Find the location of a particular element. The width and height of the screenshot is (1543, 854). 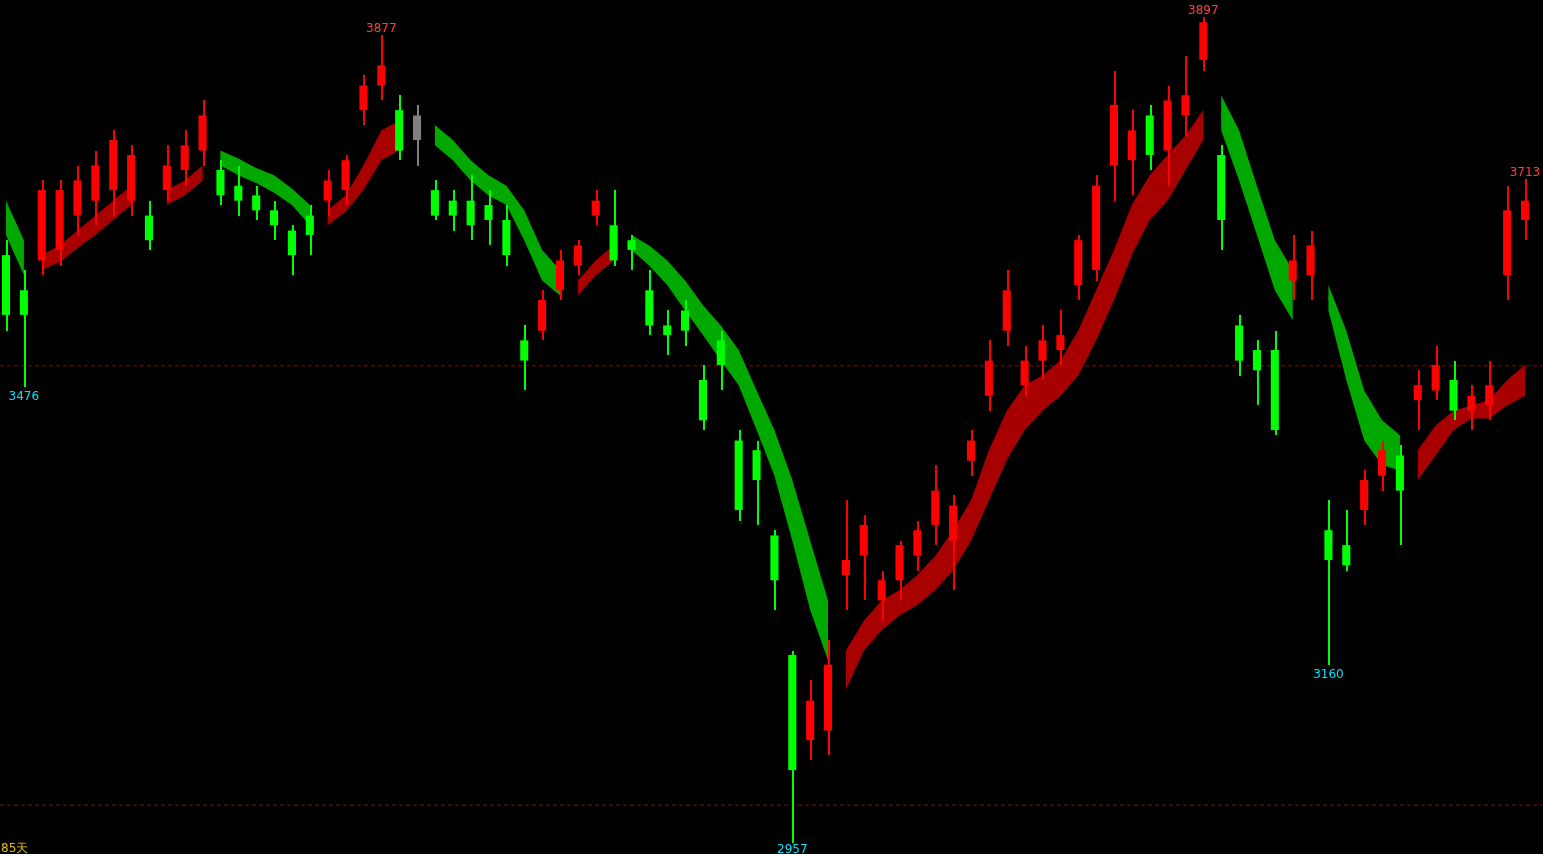

annotation: 2957 is located at coordinates (792, 848).